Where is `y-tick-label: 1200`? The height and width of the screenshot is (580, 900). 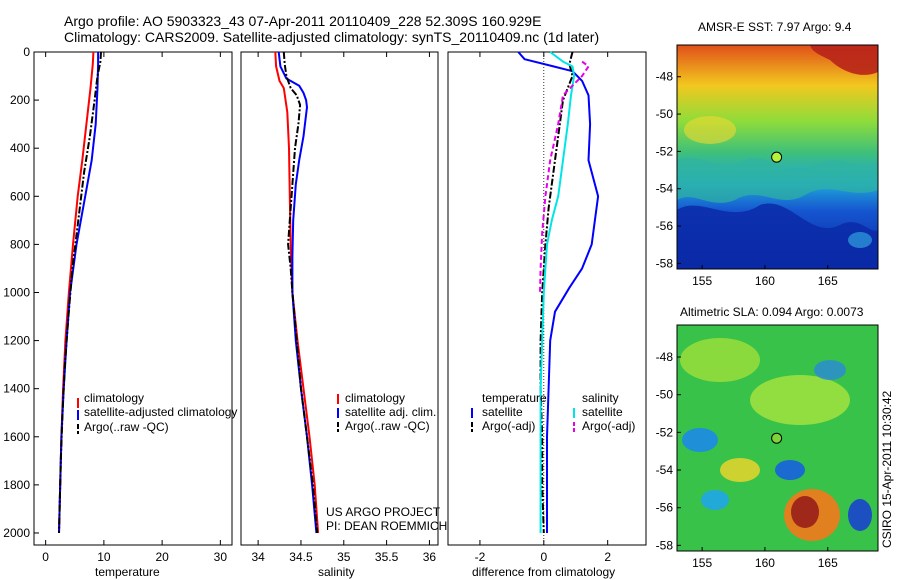 y-tick-label: 1200 is located at coordinates (16, 341).